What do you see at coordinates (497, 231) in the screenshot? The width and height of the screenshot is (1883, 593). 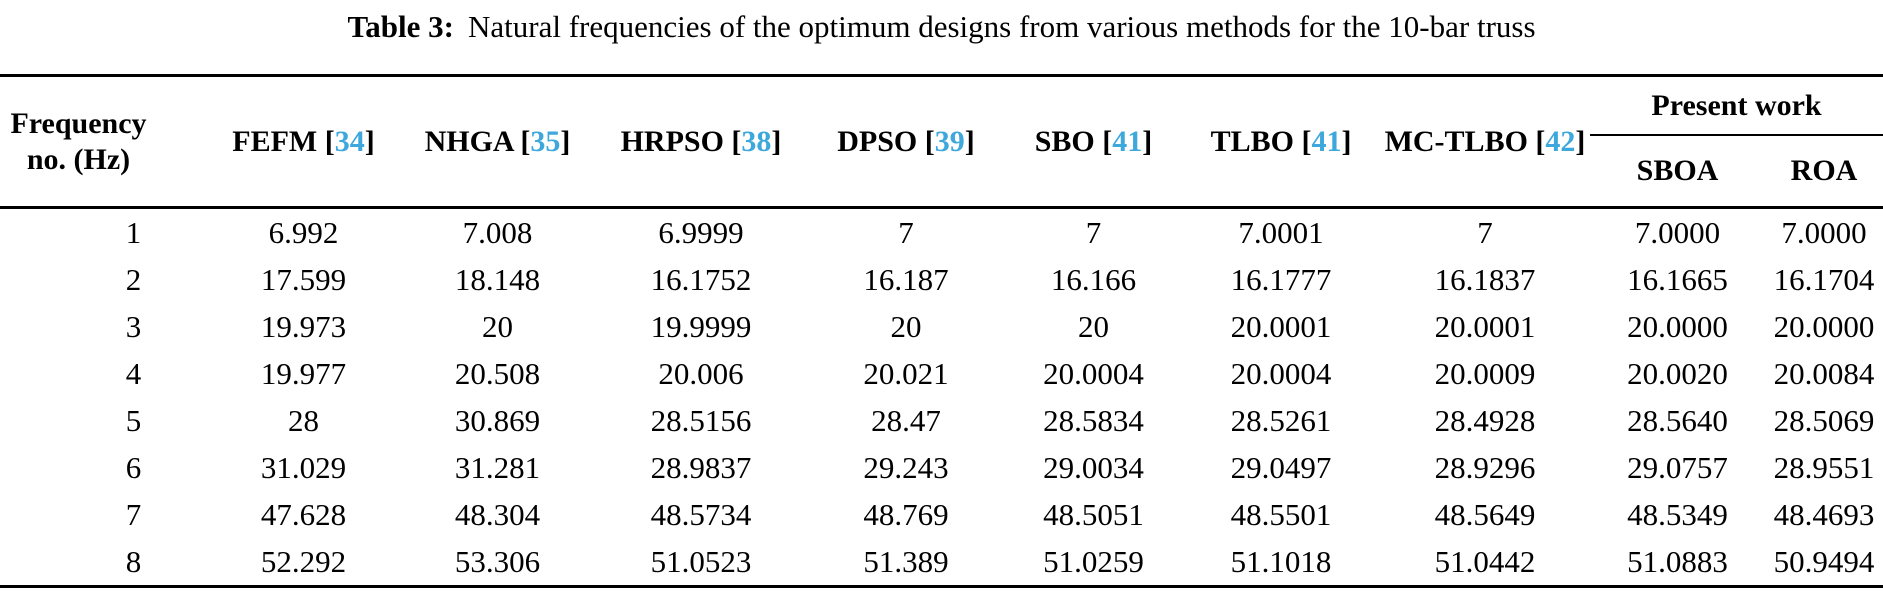 I see `cell-value: 7.008` at bounding box center [497, 231].